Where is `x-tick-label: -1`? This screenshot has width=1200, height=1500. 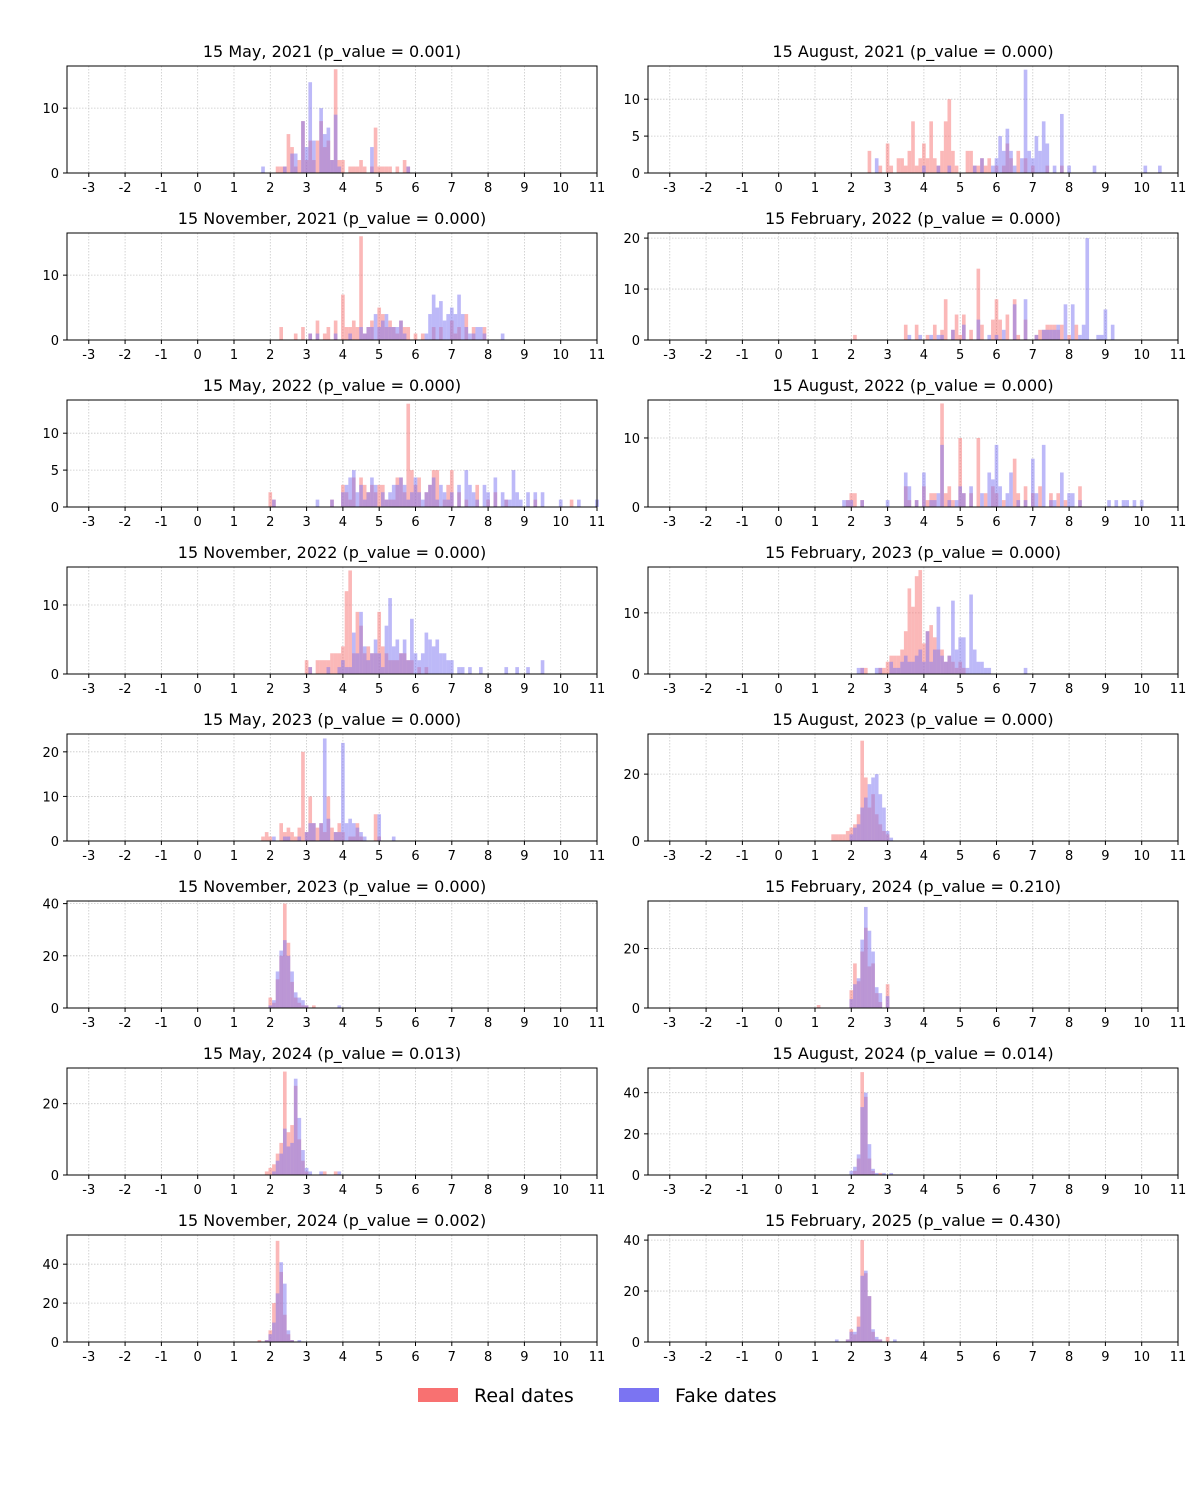 x-tick-label: -1 is located at coordinates (742, 1357).